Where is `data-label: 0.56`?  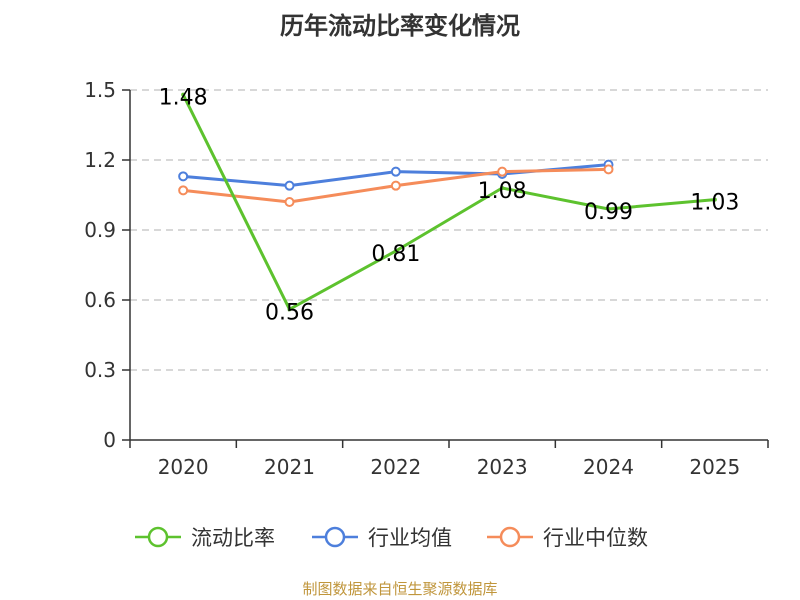
data-label: 0.56 is located at coordinates (289, 312).